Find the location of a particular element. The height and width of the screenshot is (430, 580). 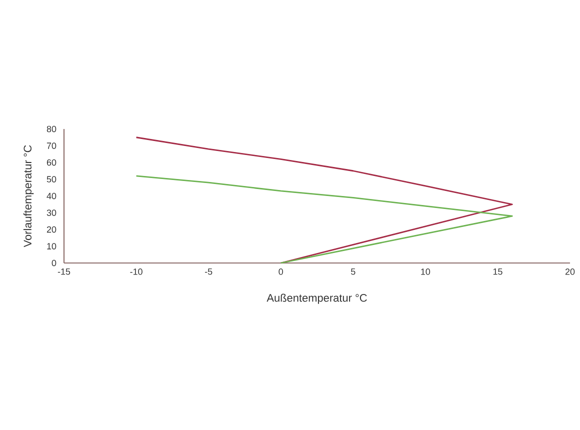

y-tick-label: 70 is located at coordinates (51, 145).